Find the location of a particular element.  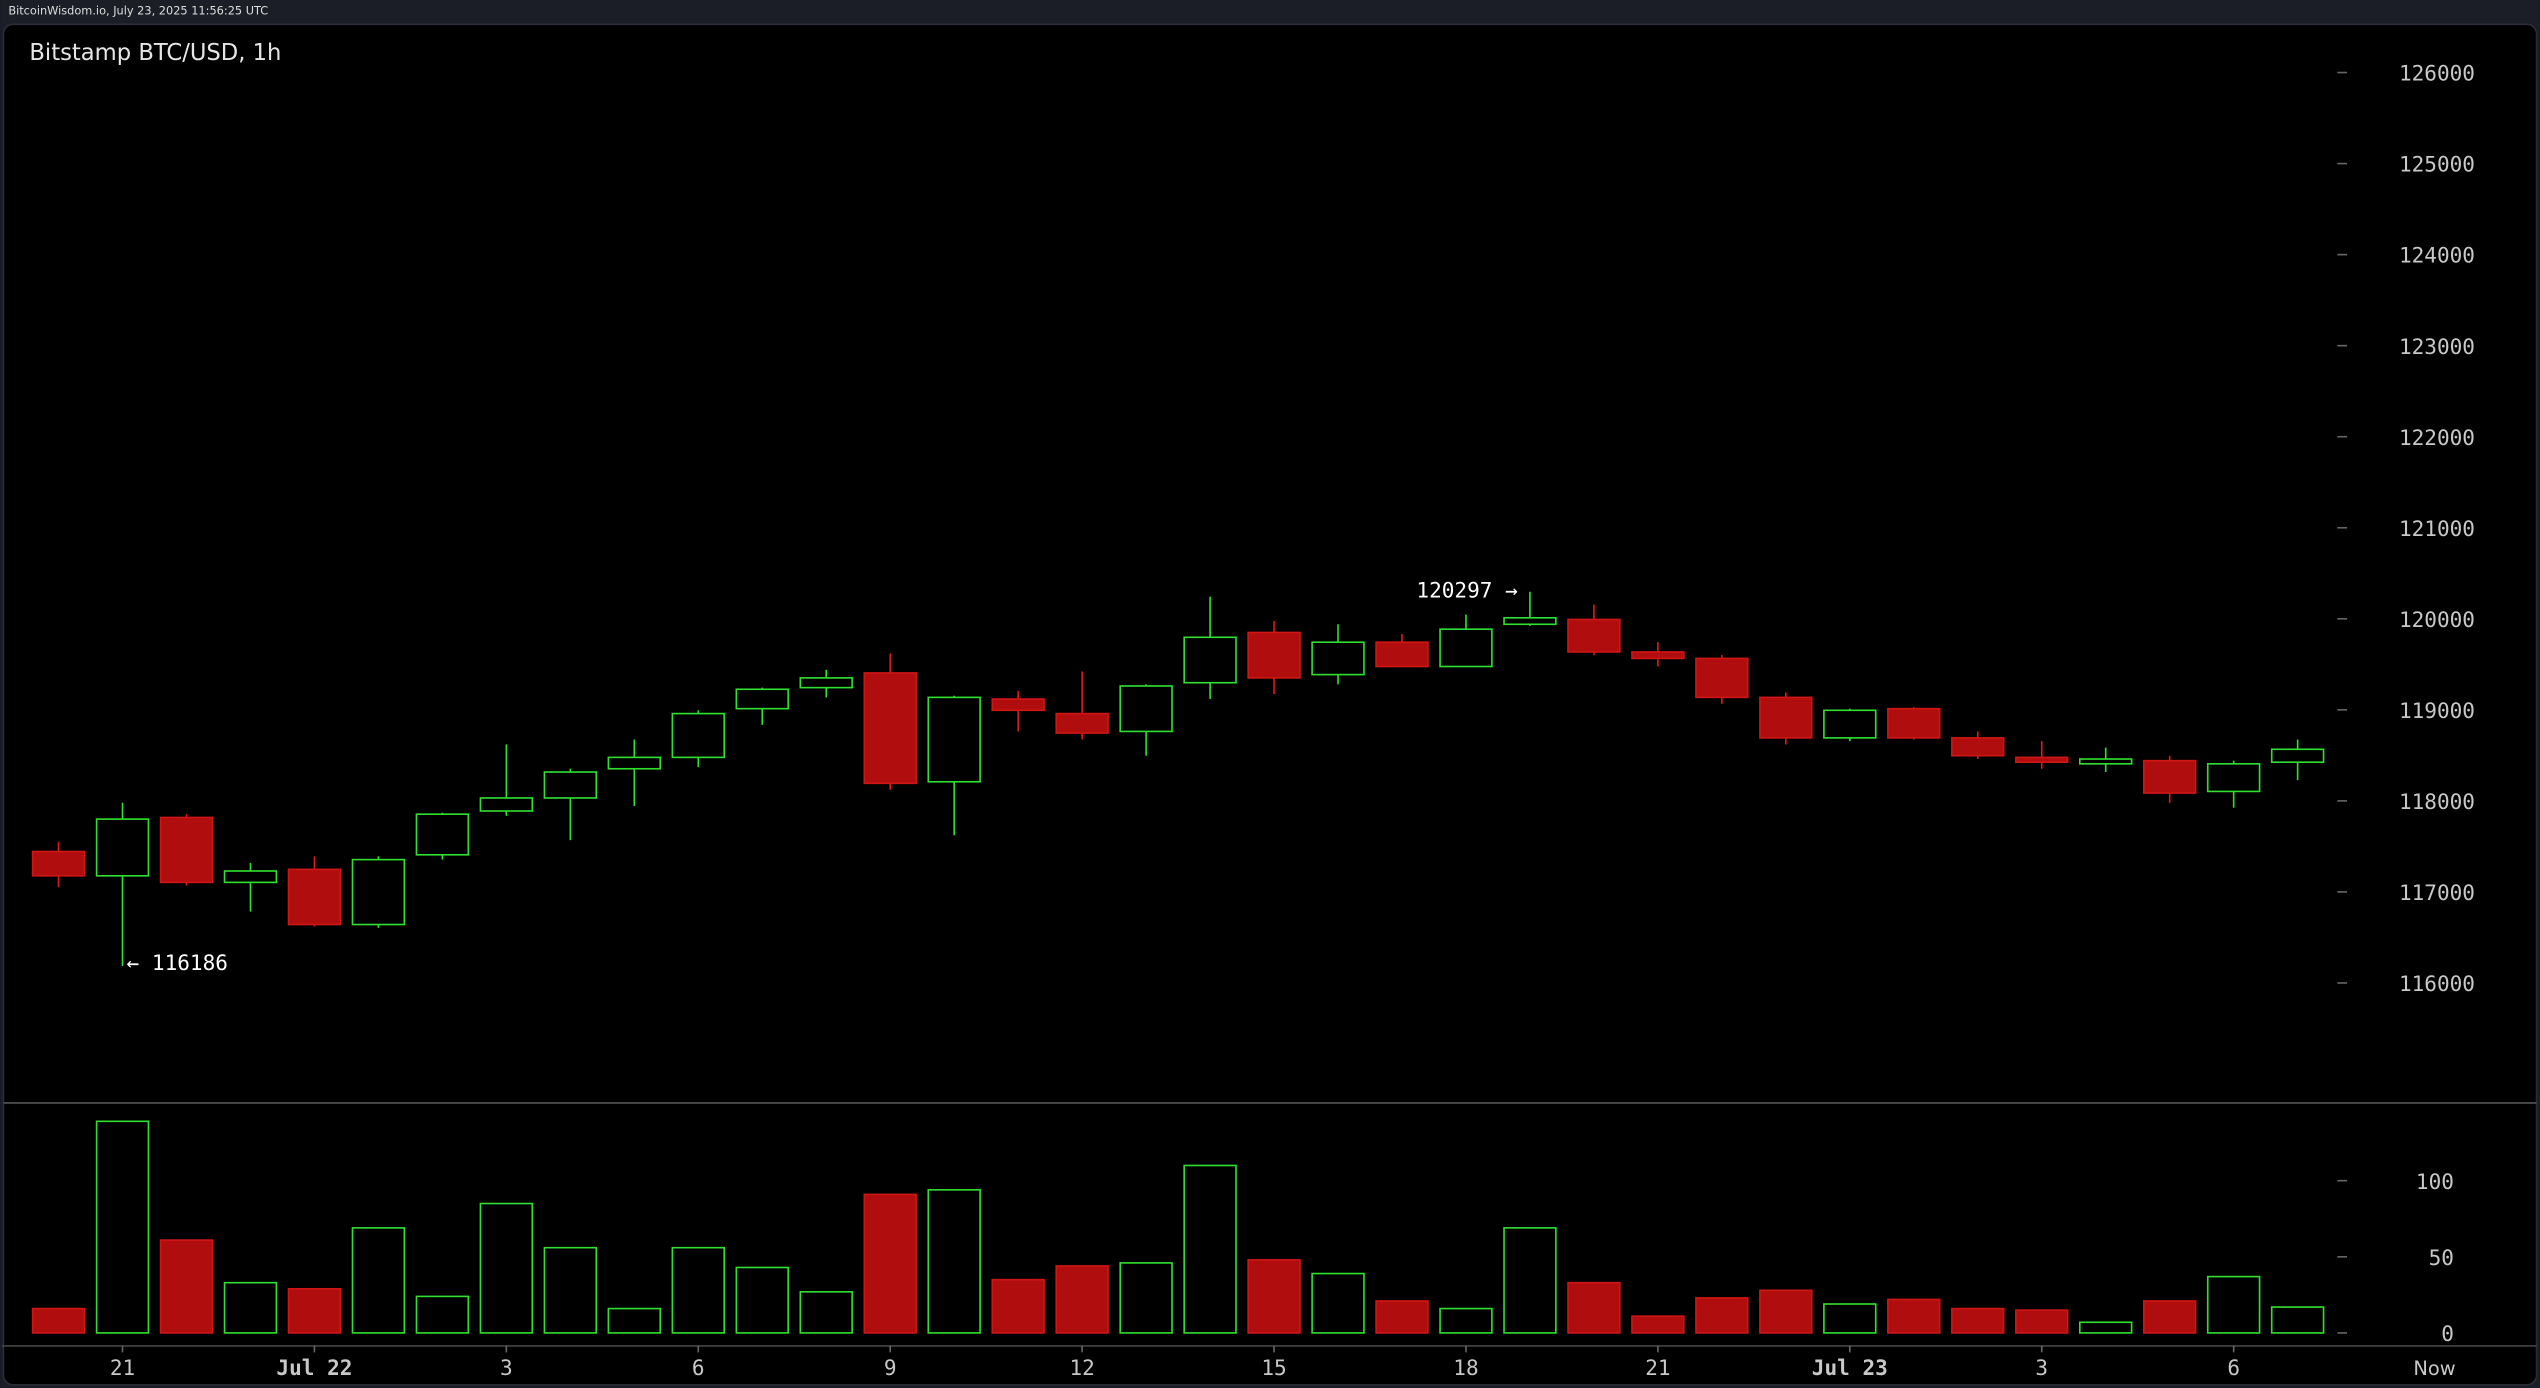

y-tick-label: 116000 is located at coordinates (2437, 983).